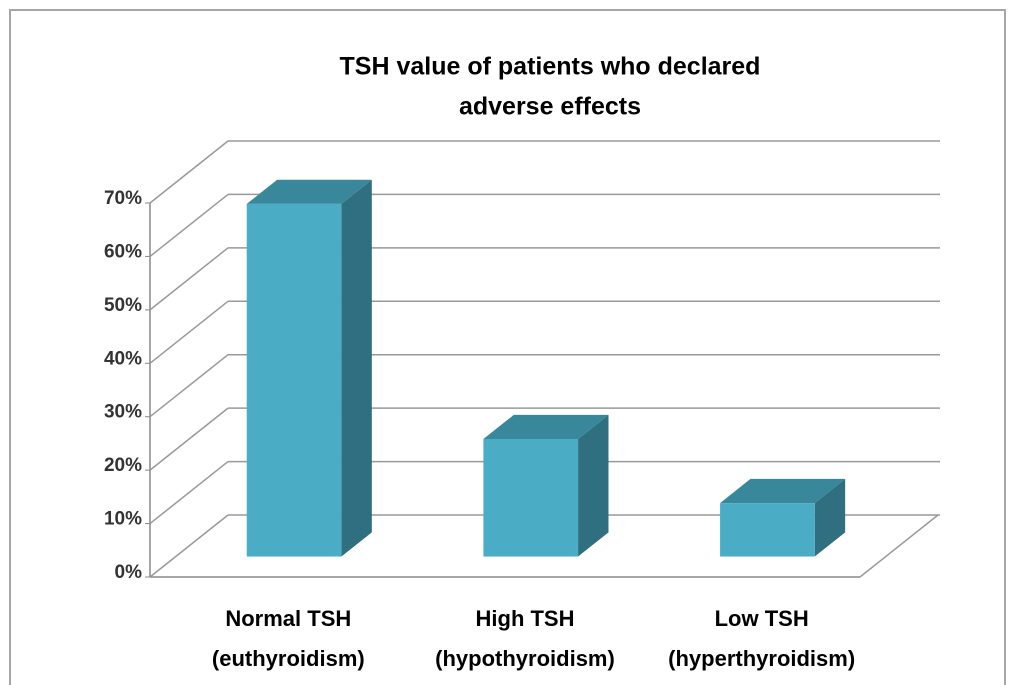 The image size is (1016, 685). Describe the element at coordinates (761, 658) in the screenshot. I see `x-tick-label: (hyperthyroidism)` at that location.